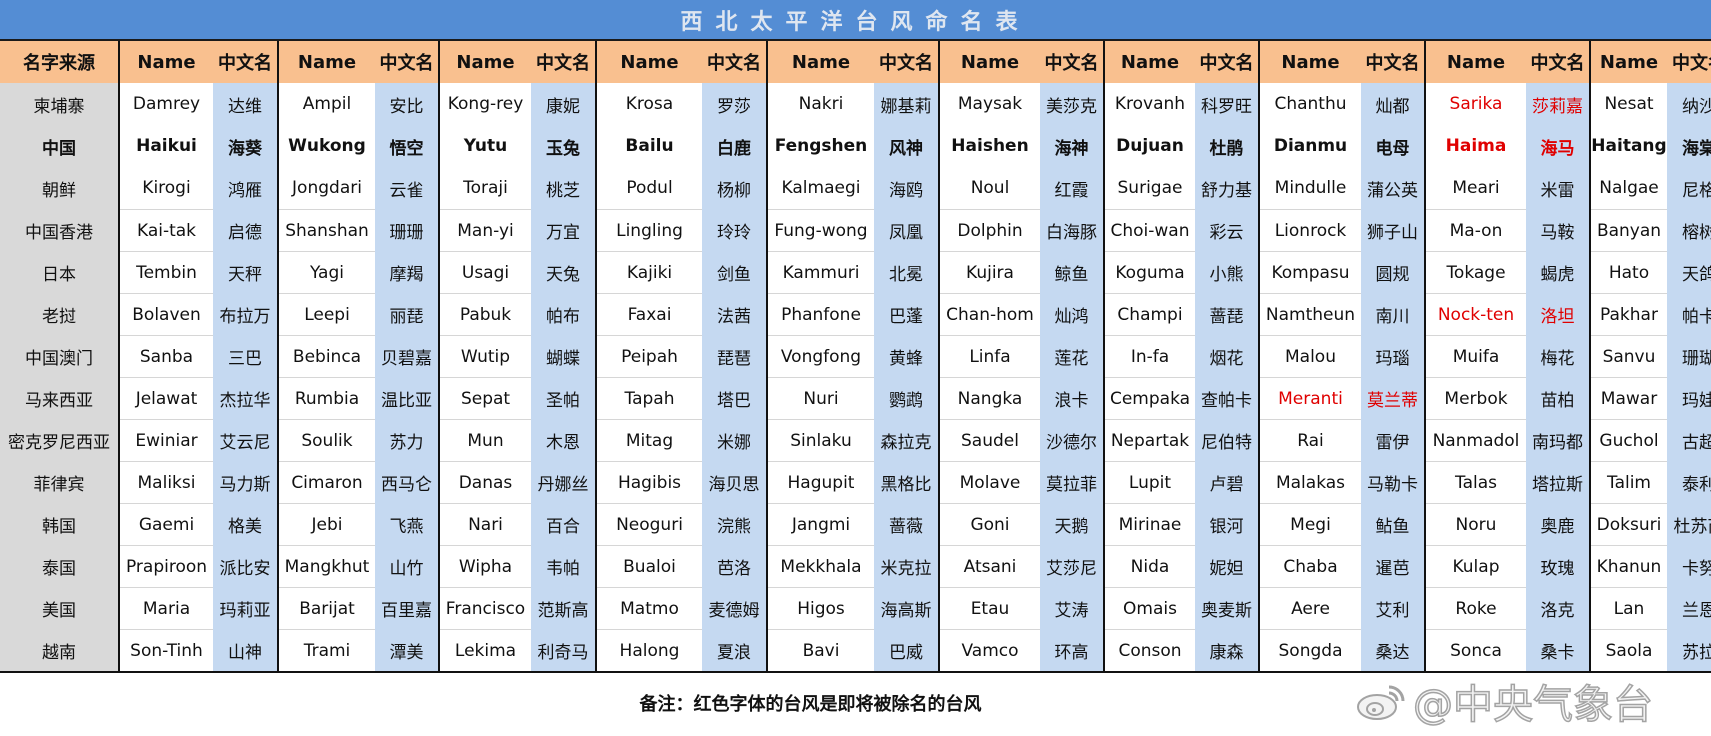 Image resolution: width=1711 pixels, height=736 pixels. I want to click on typhoon-chinese-name: 安比, so click(406, 104).